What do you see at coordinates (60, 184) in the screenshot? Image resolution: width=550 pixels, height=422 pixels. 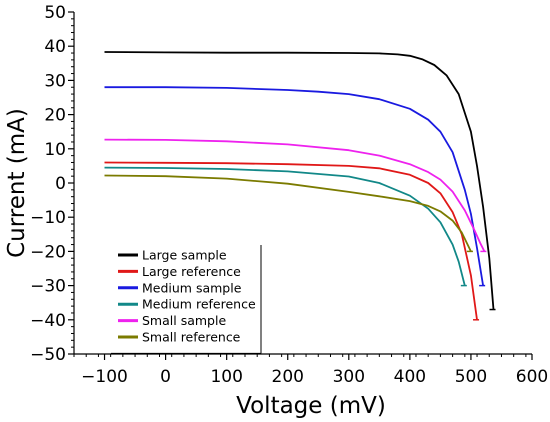 I see `y-tick-label: 0` at bounding box center [60, 184].